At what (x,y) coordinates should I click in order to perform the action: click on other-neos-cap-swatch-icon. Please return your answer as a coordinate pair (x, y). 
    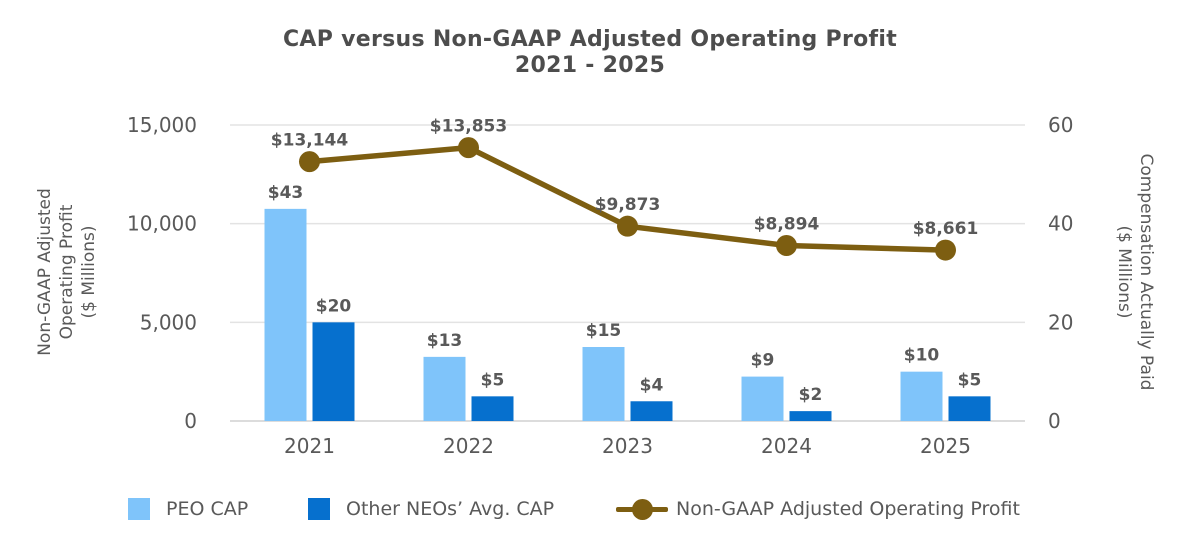
    Looking at the image, I should click on (319, 509).